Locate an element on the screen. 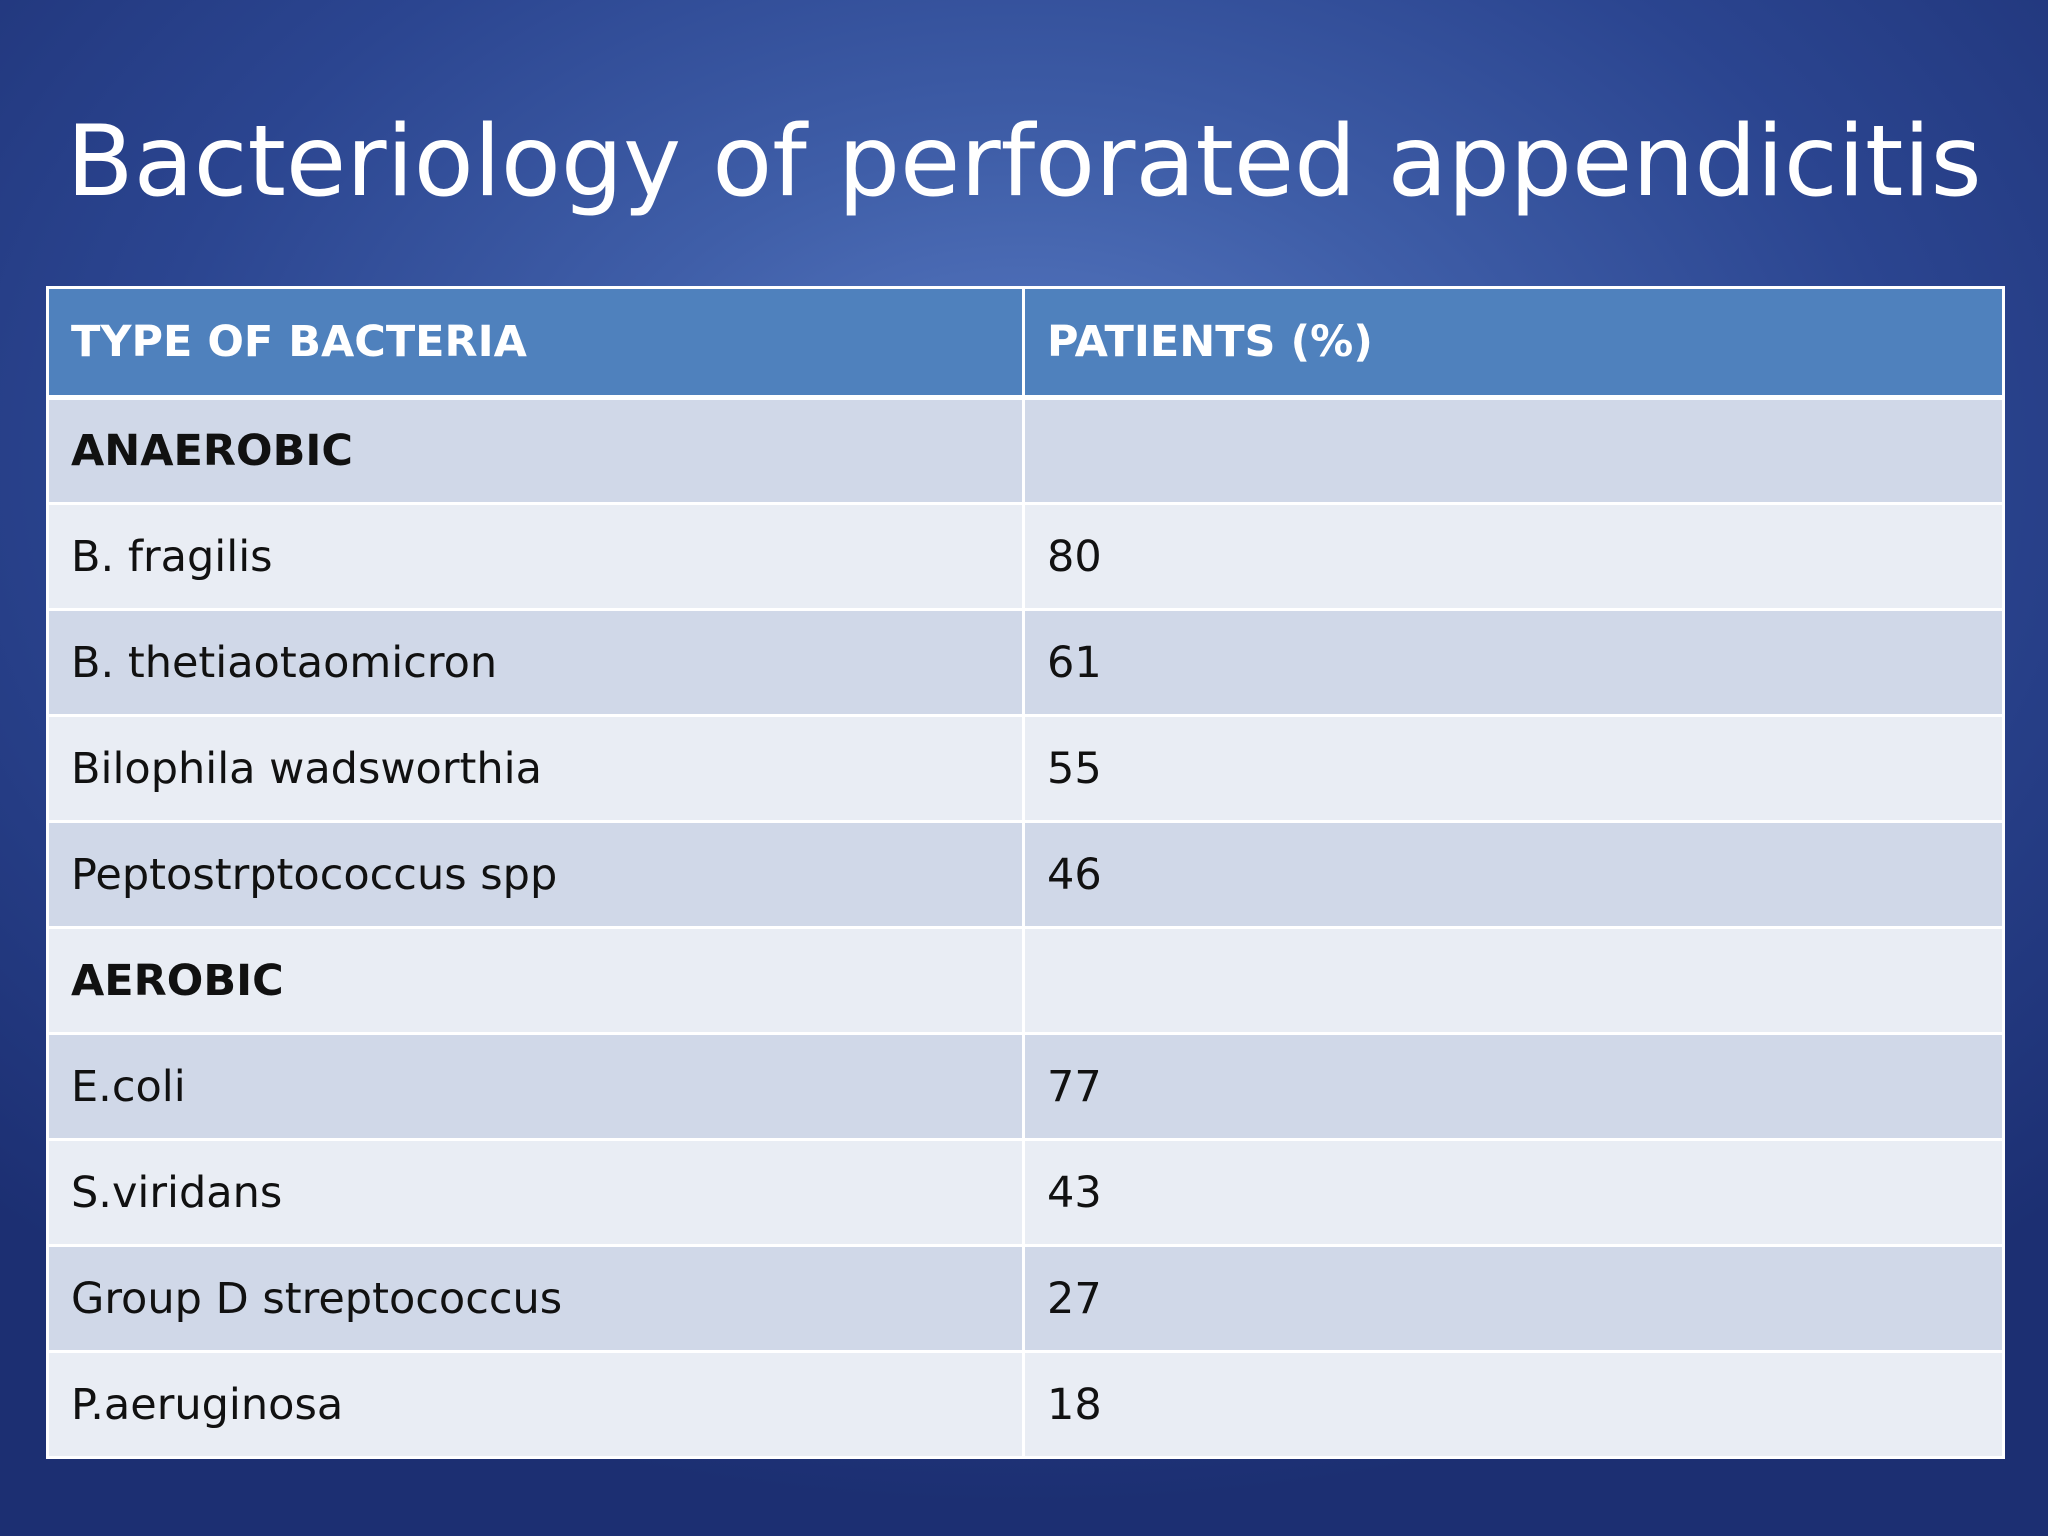  table-row: S.viridans 43 is located at coordinates (1025, 1192).